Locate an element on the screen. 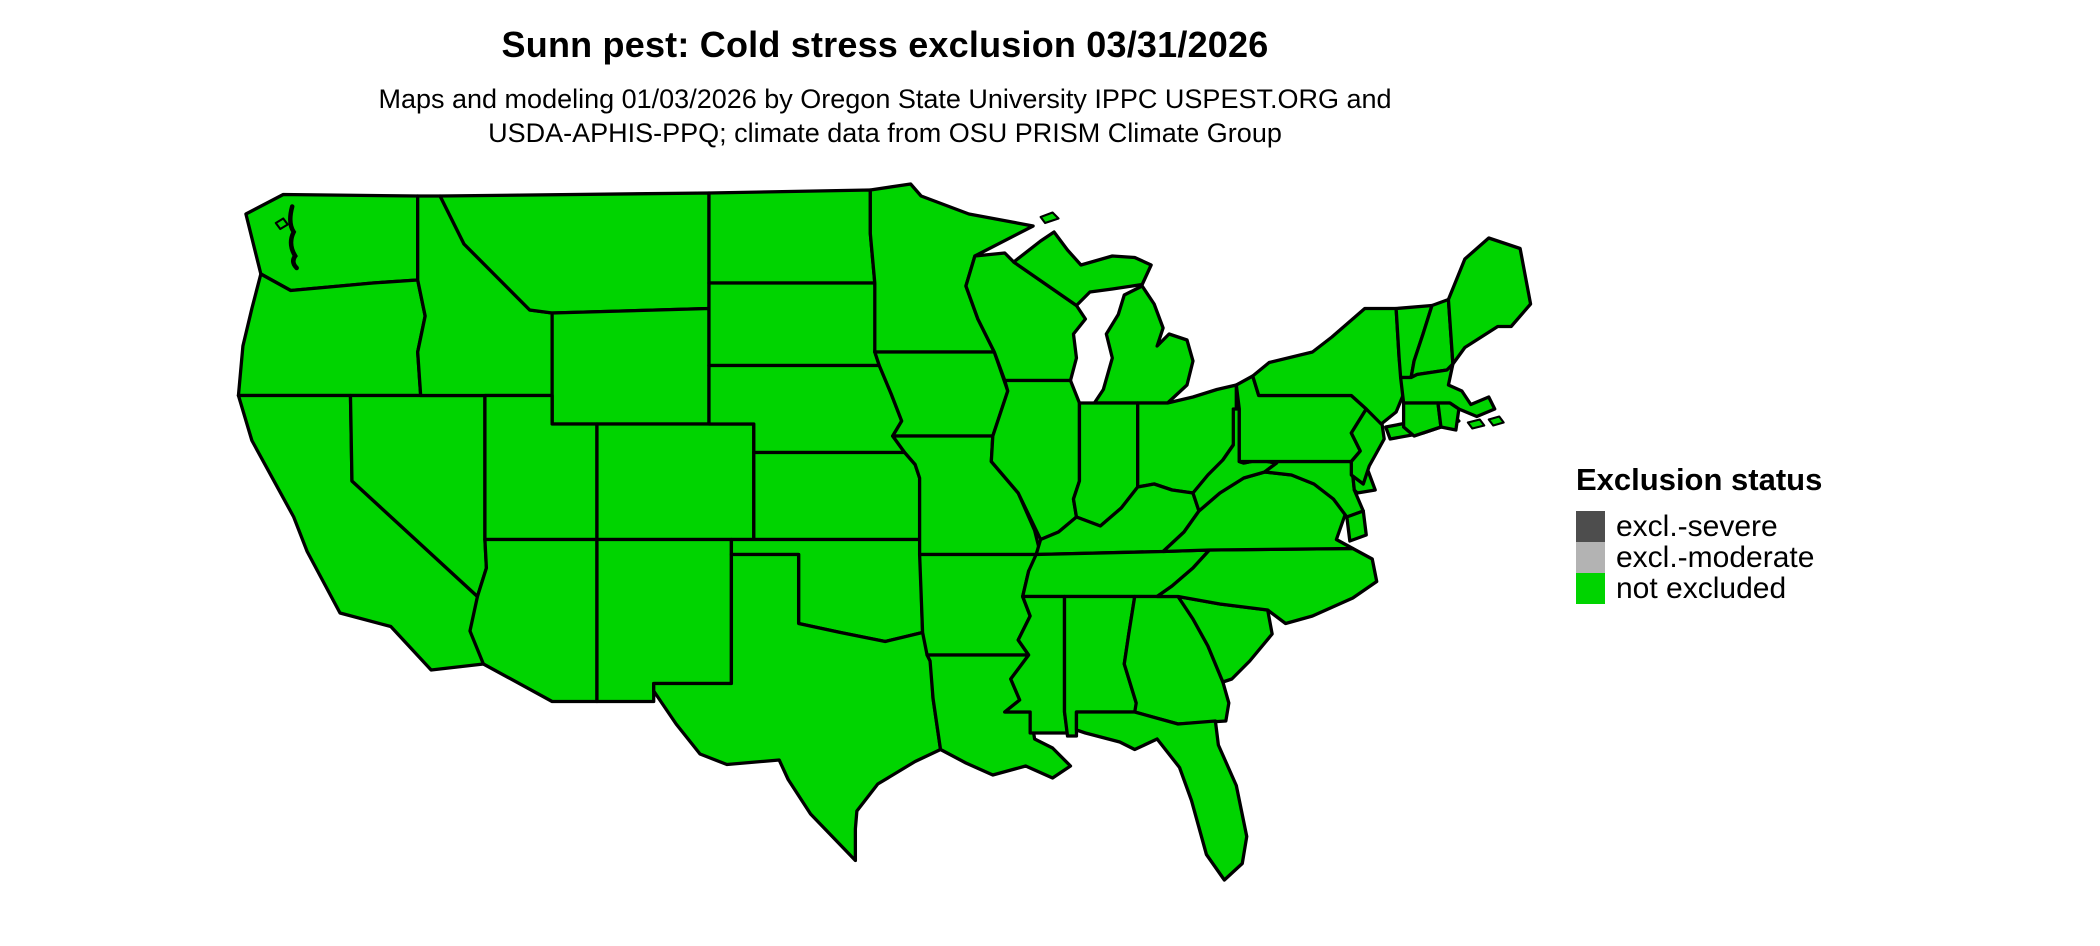 The height and width of the screenshot is (946, 2100). state-rhode-island is located at coordinates (1448, 416).